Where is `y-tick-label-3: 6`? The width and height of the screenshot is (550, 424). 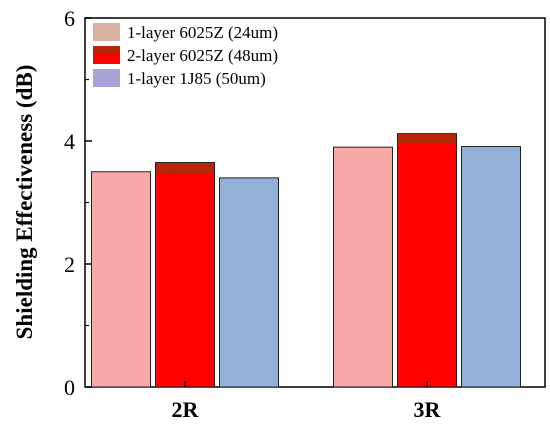
y-tick-label-3: 6 is located at coordinates (69, 18).